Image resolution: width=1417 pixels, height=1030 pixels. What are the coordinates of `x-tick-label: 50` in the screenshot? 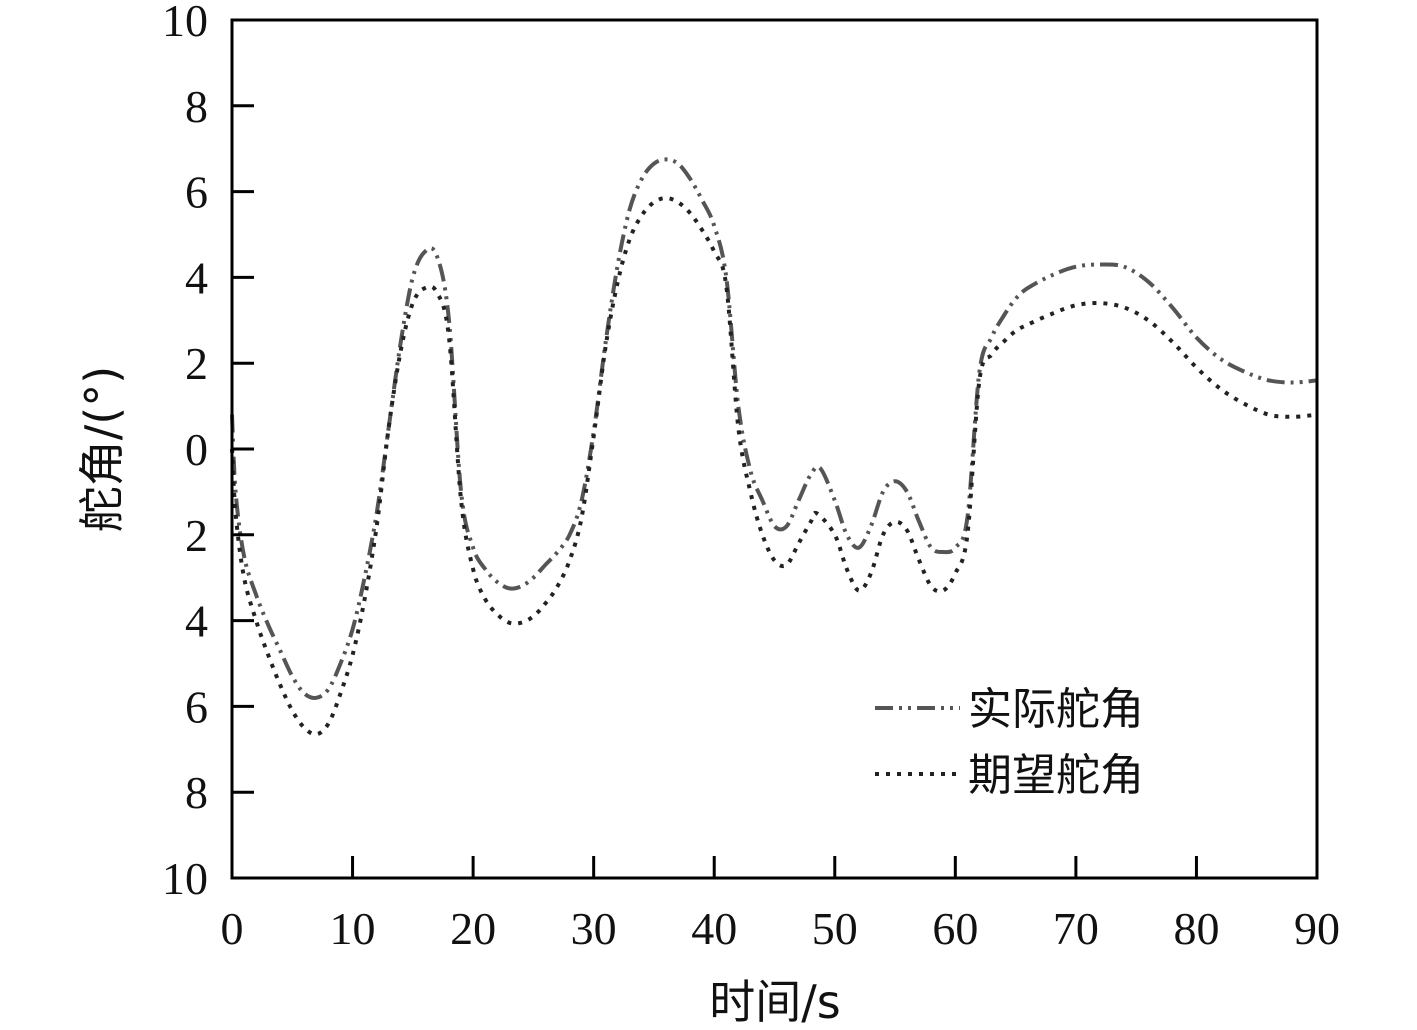 It's located at (835, 928).